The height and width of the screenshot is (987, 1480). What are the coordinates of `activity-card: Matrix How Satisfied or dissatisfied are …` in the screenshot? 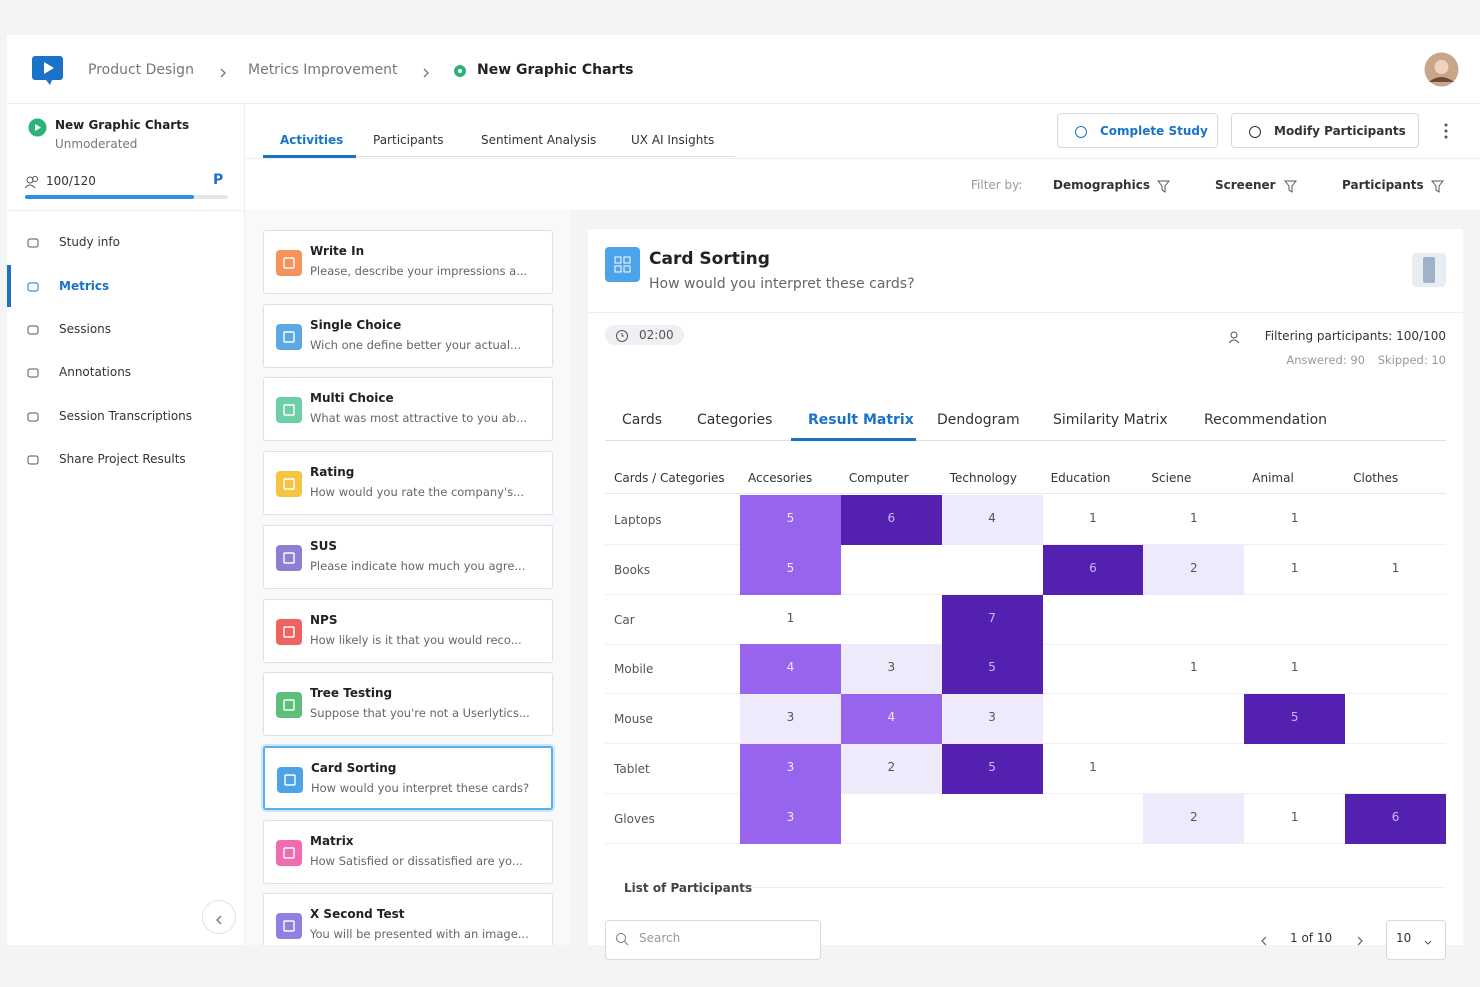 It's located at (408, 851).